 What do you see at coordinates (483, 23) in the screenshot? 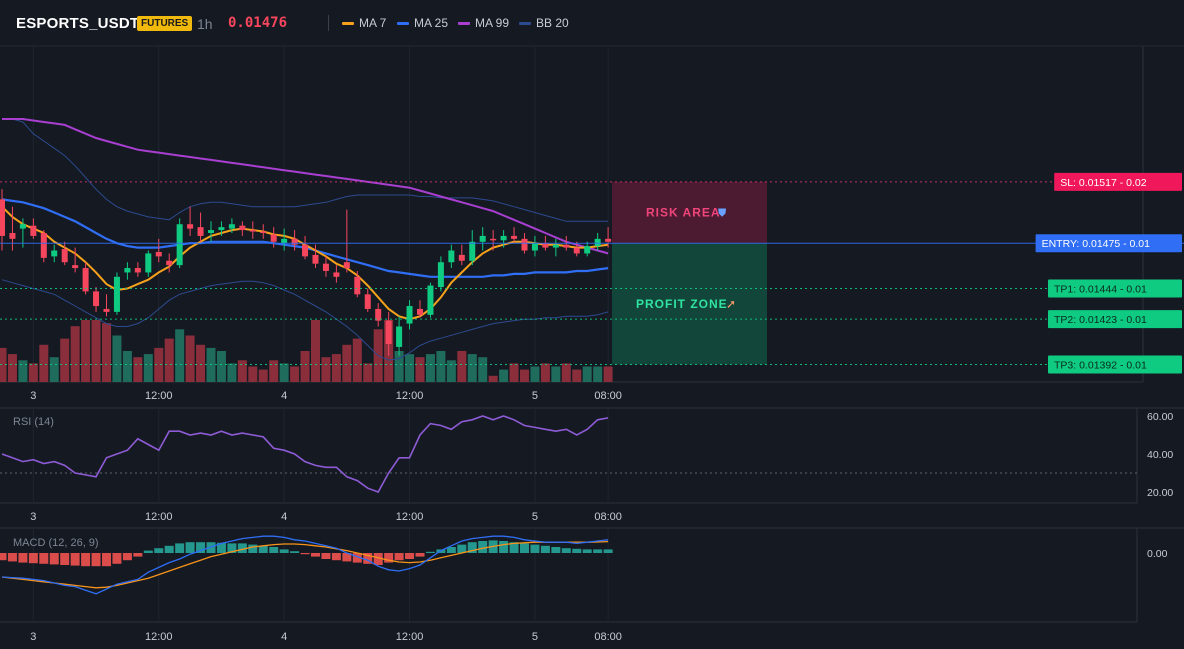
I see `legend-ma99: MA 99` at bounding box center [483, 23].